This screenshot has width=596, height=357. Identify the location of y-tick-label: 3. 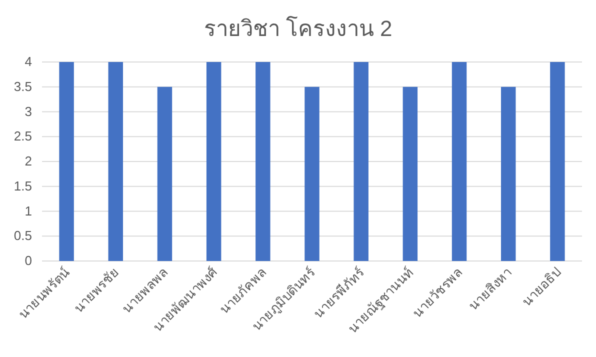
(28, 111).